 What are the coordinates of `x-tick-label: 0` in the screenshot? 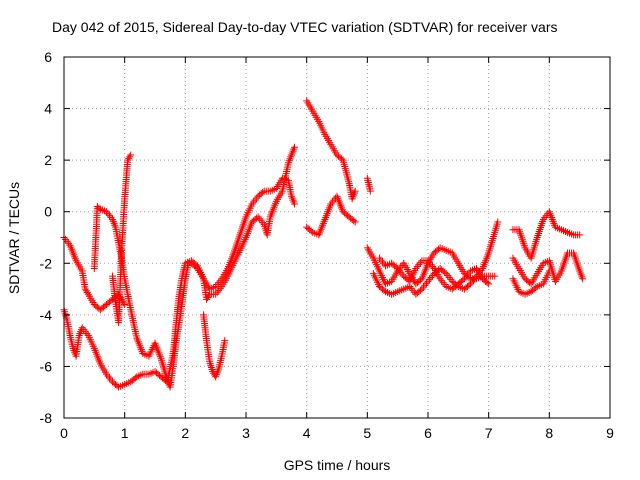 It's located at (64, 433).